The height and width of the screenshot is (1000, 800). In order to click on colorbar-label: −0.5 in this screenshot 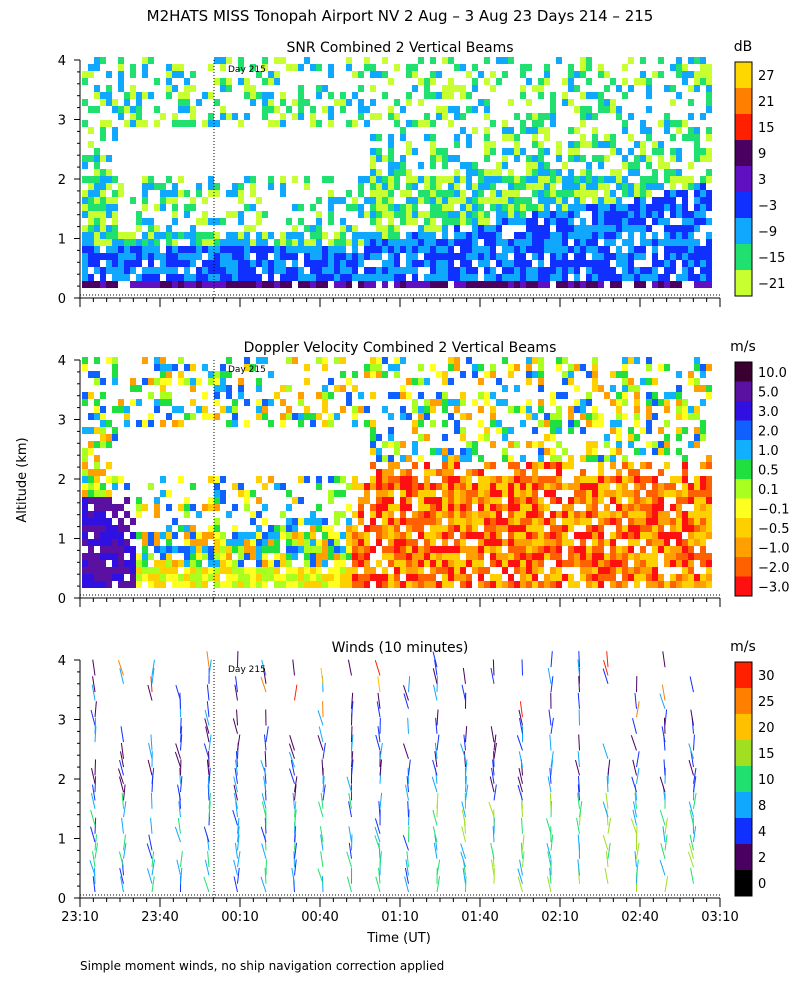, I will do `click(774, 529)`.